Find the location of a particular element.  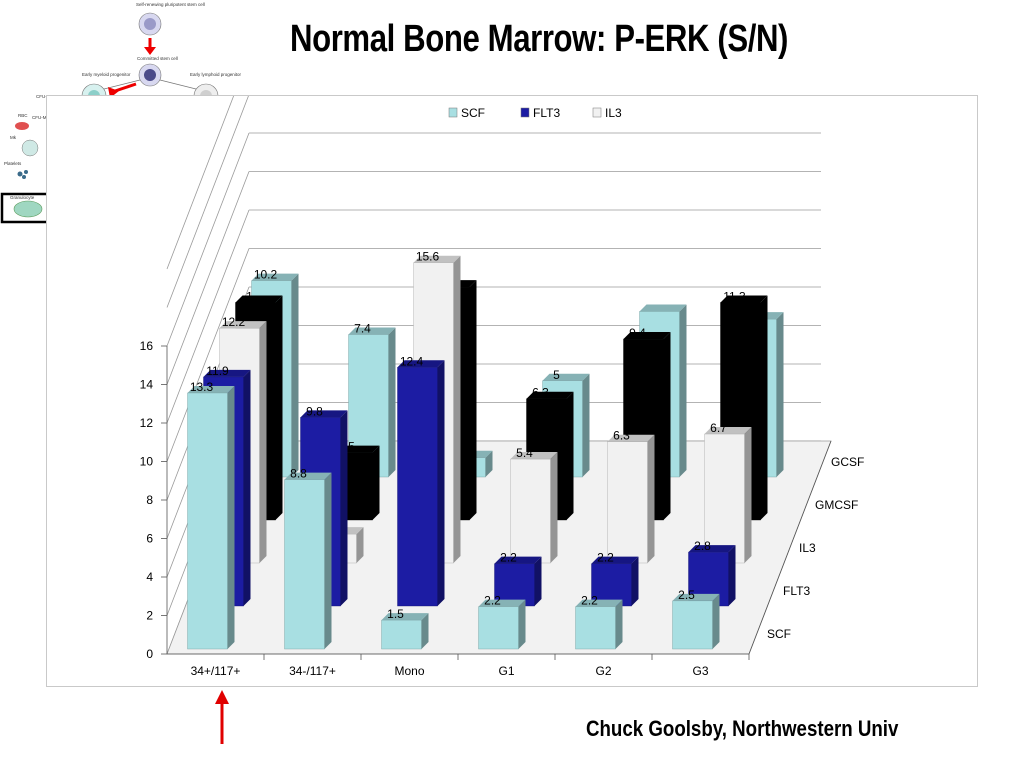

depth-tick-label: GCSF is located at coordinates (847, 462).